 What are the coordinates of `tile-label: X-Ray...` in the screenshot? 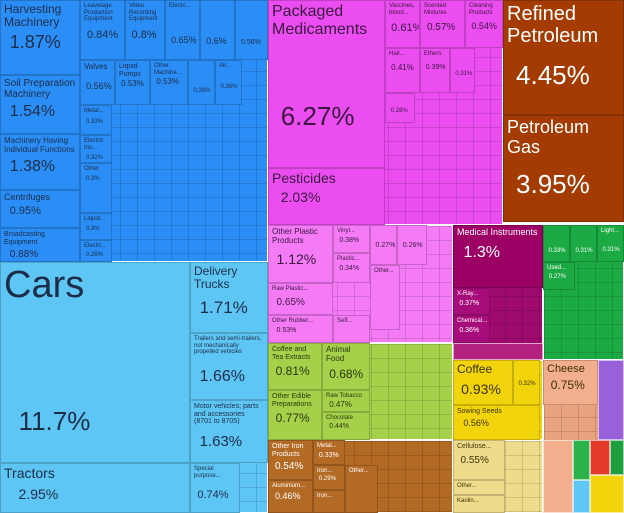 It's located at (468, 294).